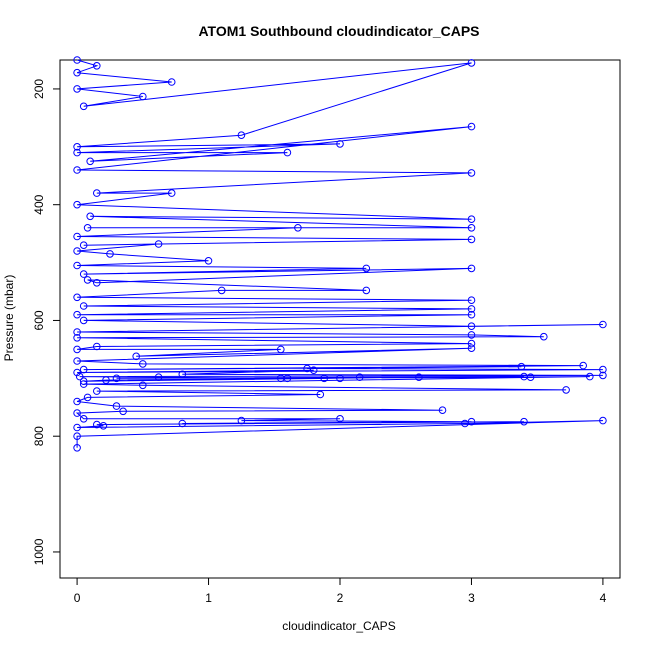 This screenshot has width=650, height=650. Describe the element at coordinates (39, 436) in the screenshot. I see `y-tick-label: 800` at that location.